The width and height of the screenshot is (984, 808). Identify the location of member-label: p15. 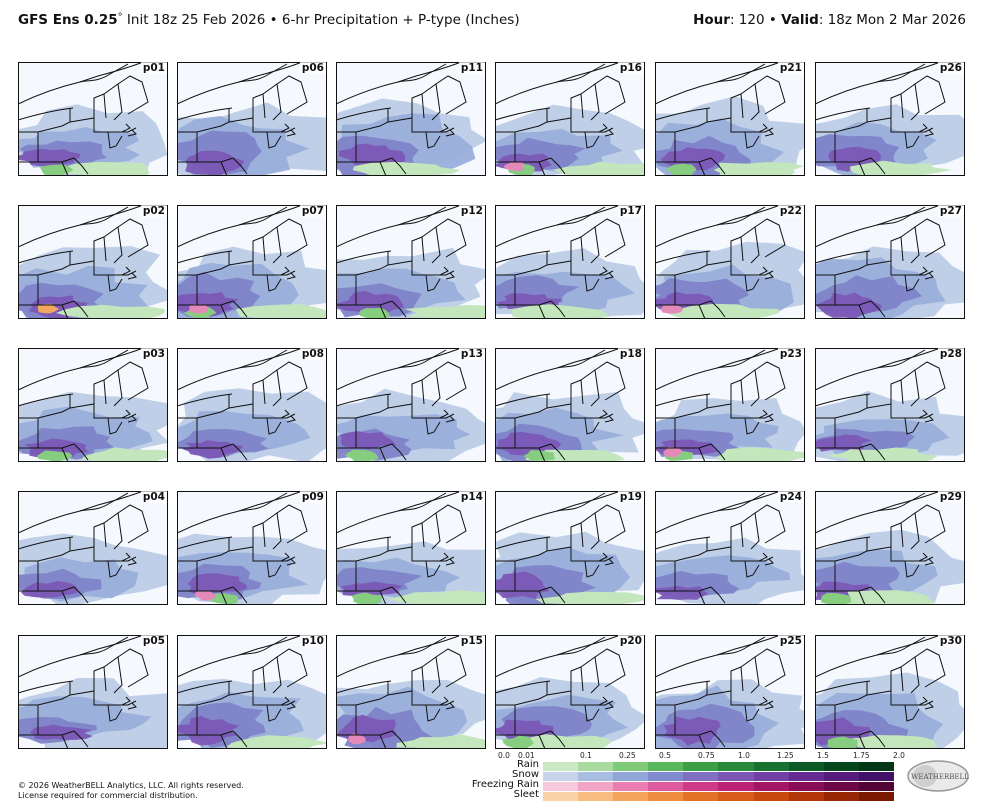
(471, 641).